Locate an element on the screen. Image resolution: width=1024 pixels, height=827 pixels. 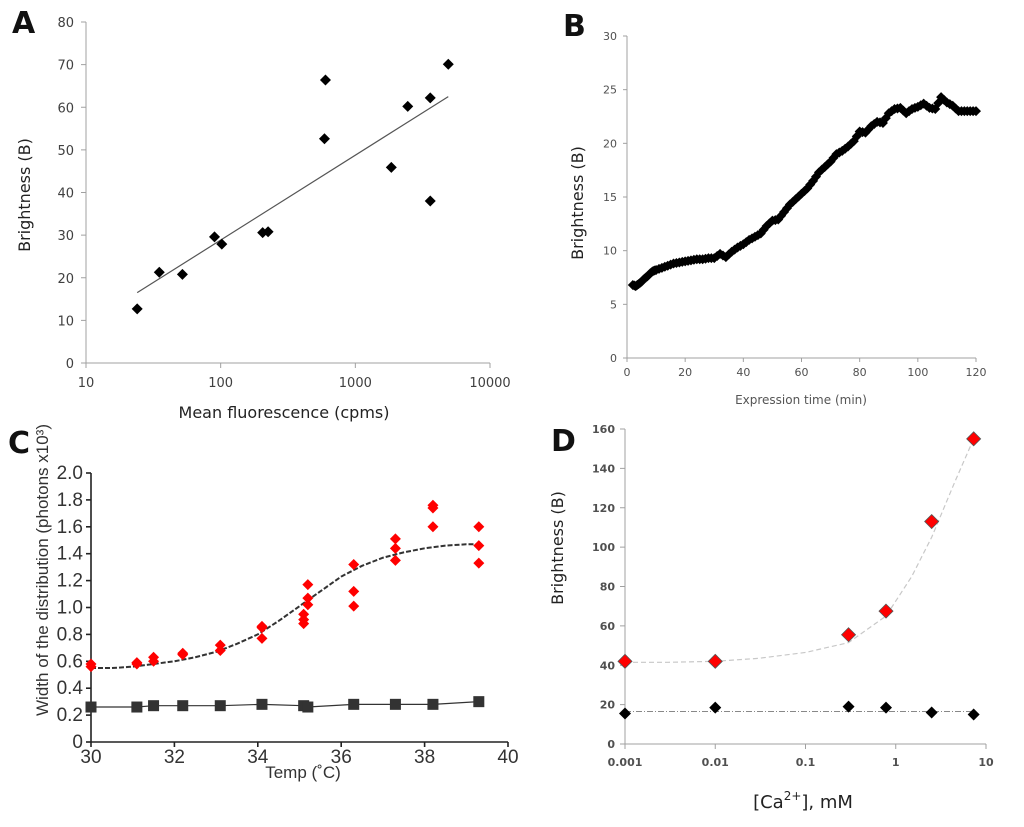
panel-a-ylabel: Brightness (B) is located at coordinates (24, 195).